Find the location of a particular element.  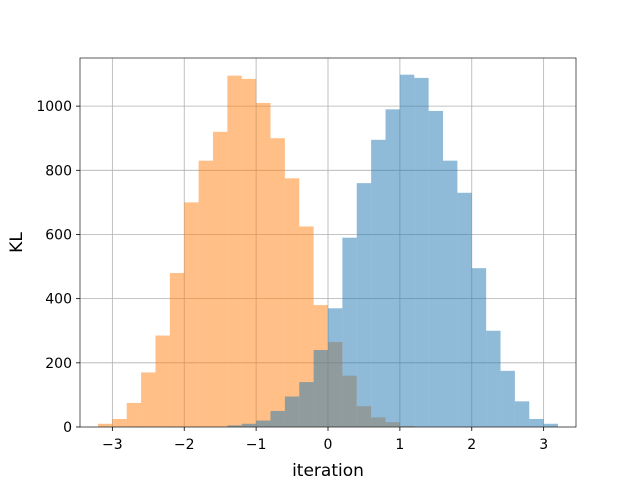

y-tick-label: 1000 is located at coordinates (54, 107).